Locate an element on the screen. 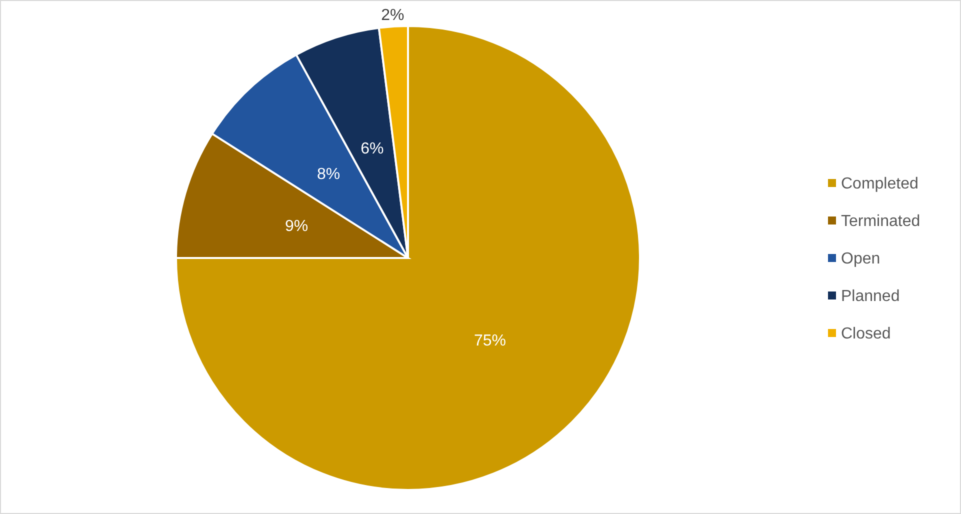 The height and width of the screenshot is (514, 961). legend-label: Completed is located at coordinates (879, 184).